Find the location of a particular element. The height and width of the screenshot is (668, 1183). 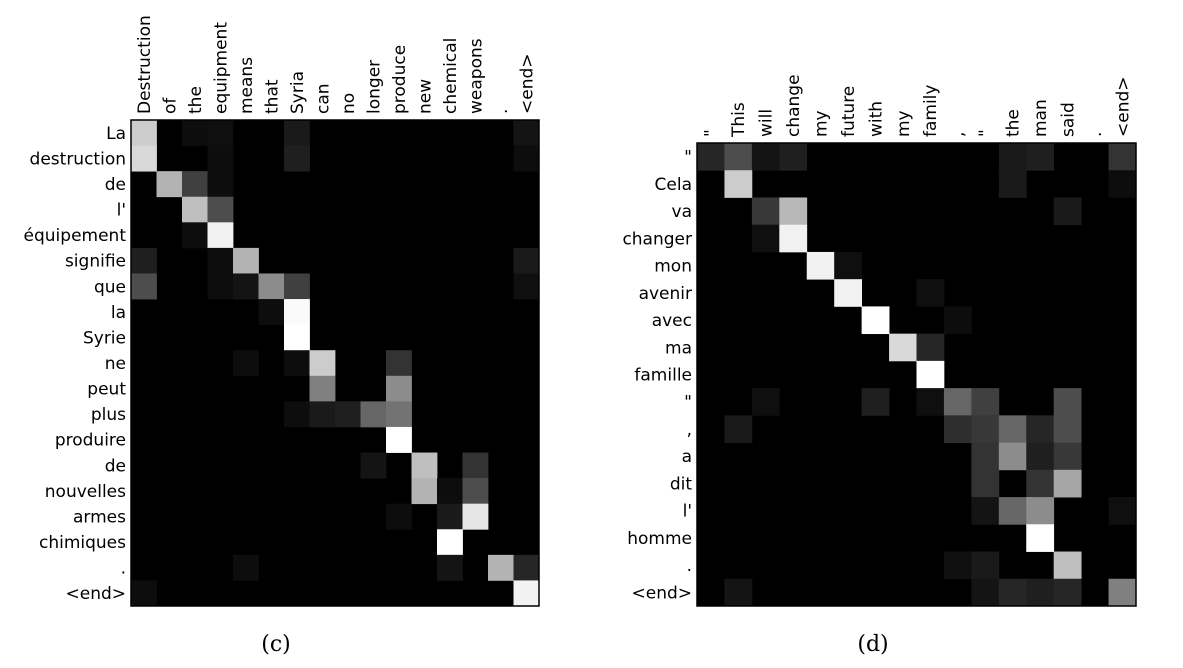

heatmap-cell-c-r3-c3 is located at coordinates (220, 209).